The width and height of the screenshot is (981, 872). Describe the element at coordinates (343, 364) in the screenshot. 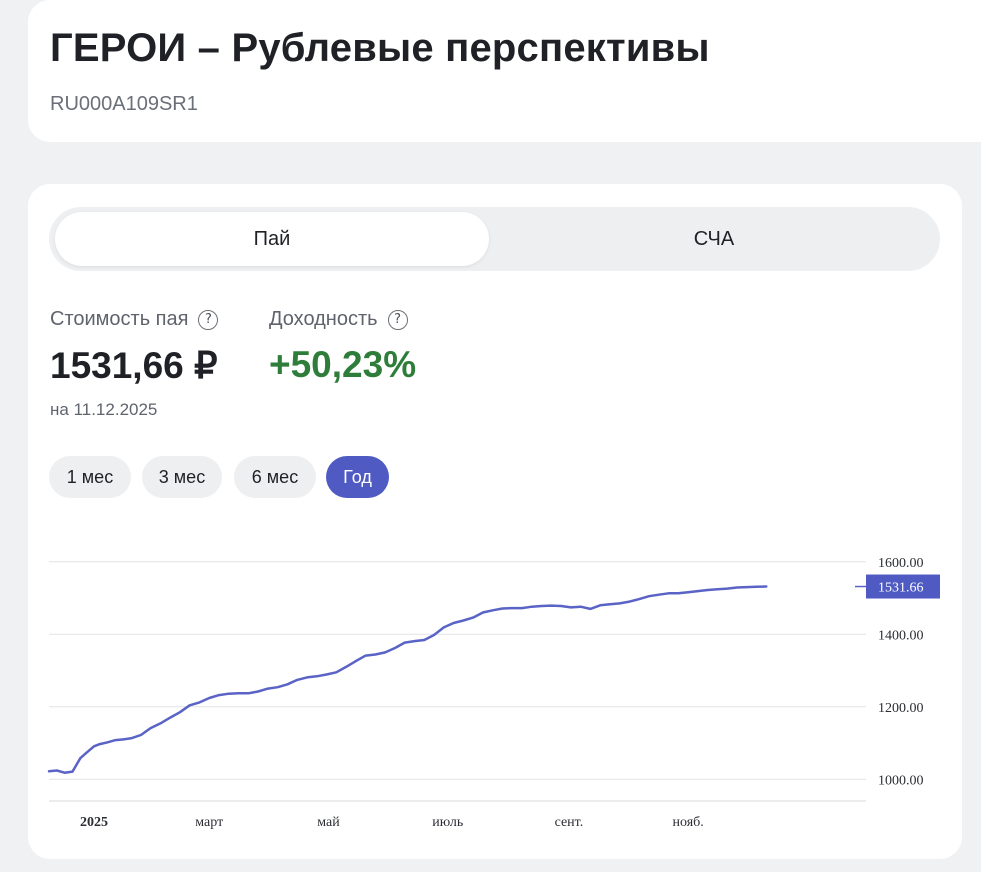

I see `yield-value: +50,23%` at that location.